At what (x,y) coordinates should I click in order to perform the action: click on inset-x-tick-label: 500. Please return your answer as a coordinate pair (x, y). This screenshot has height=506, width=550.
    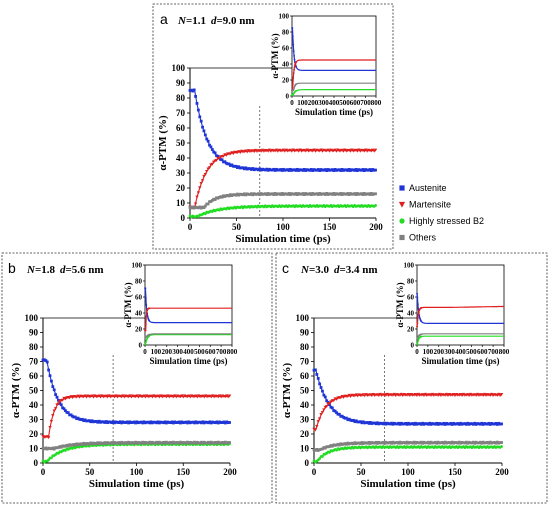
    Looking at the image, I should click on (471, 352).